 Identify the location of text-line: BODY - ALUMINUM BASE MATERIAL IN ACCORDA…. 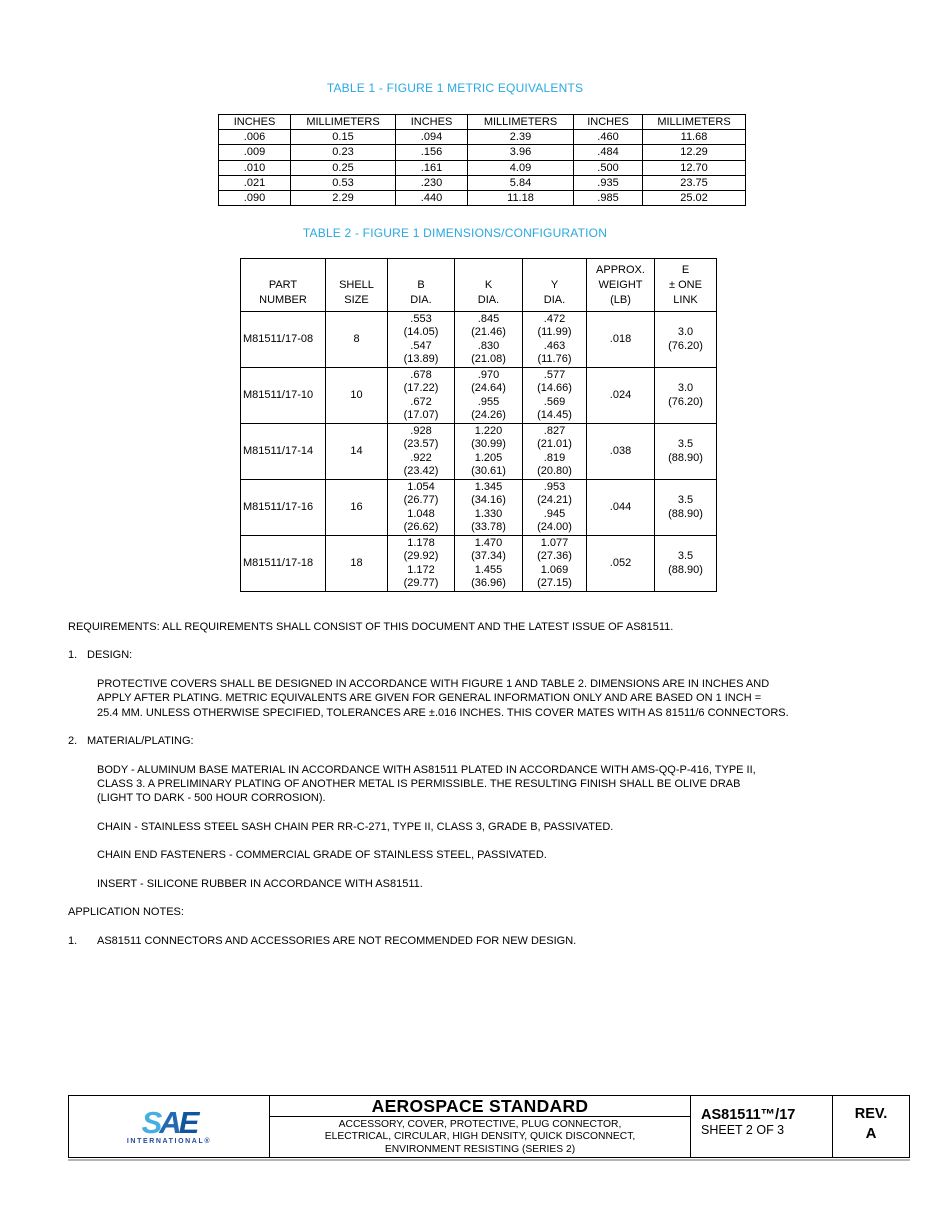
(426, 769).